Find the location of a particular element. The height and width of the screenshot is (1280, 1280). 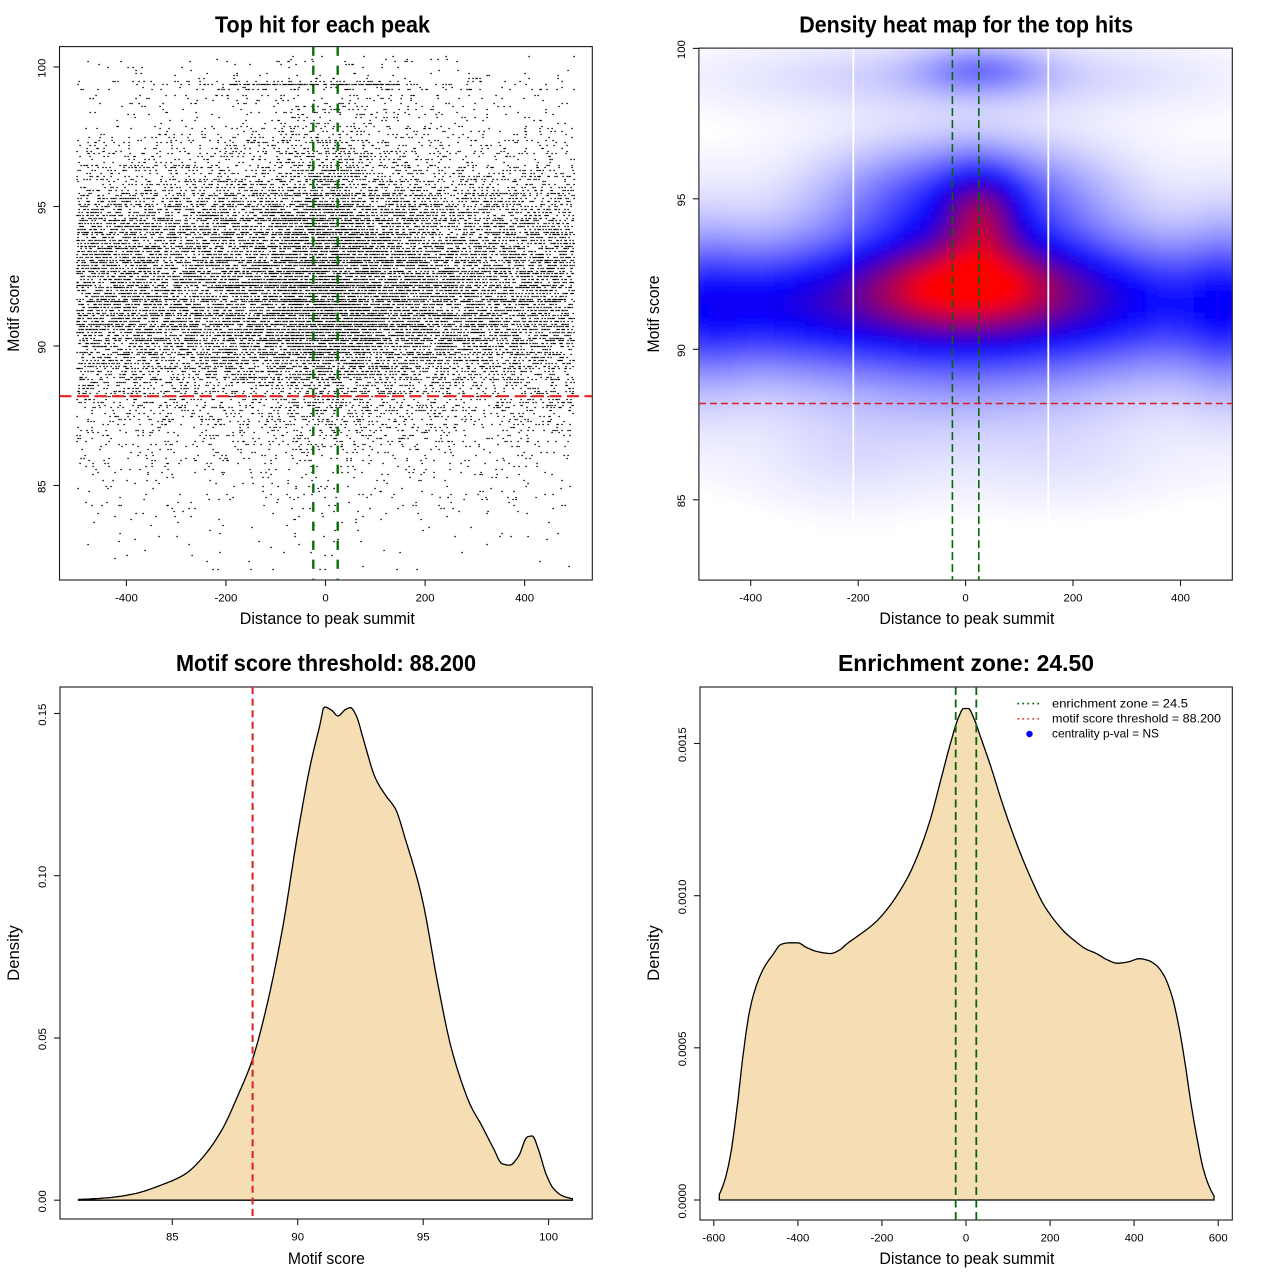

svg-text: 0.0015 is located at coordinates (683, 744).